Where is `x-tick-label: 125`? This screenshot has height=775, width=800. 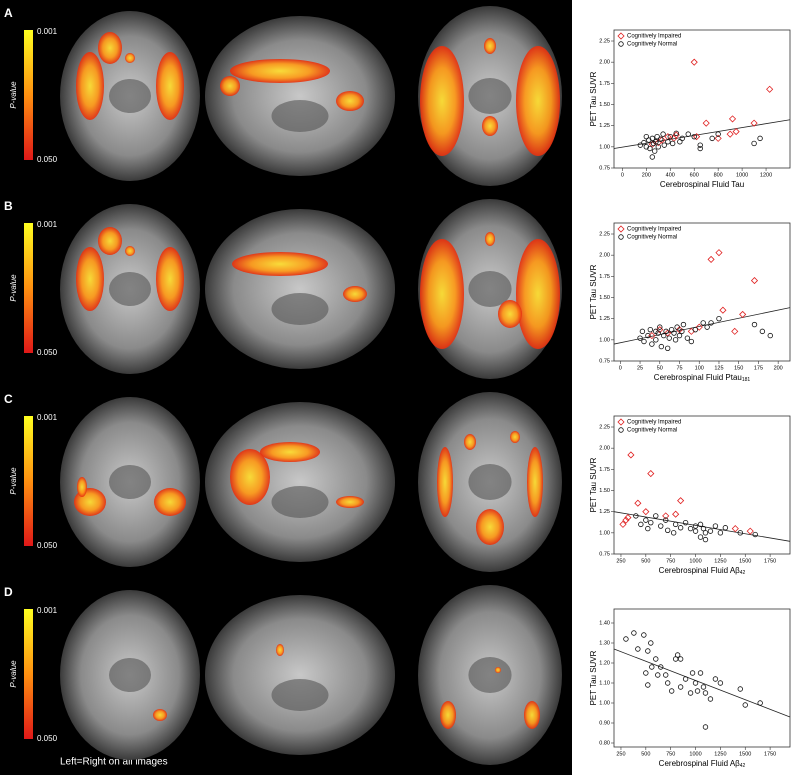
x-tick-label: 125 is located at coordinates (718, 368).